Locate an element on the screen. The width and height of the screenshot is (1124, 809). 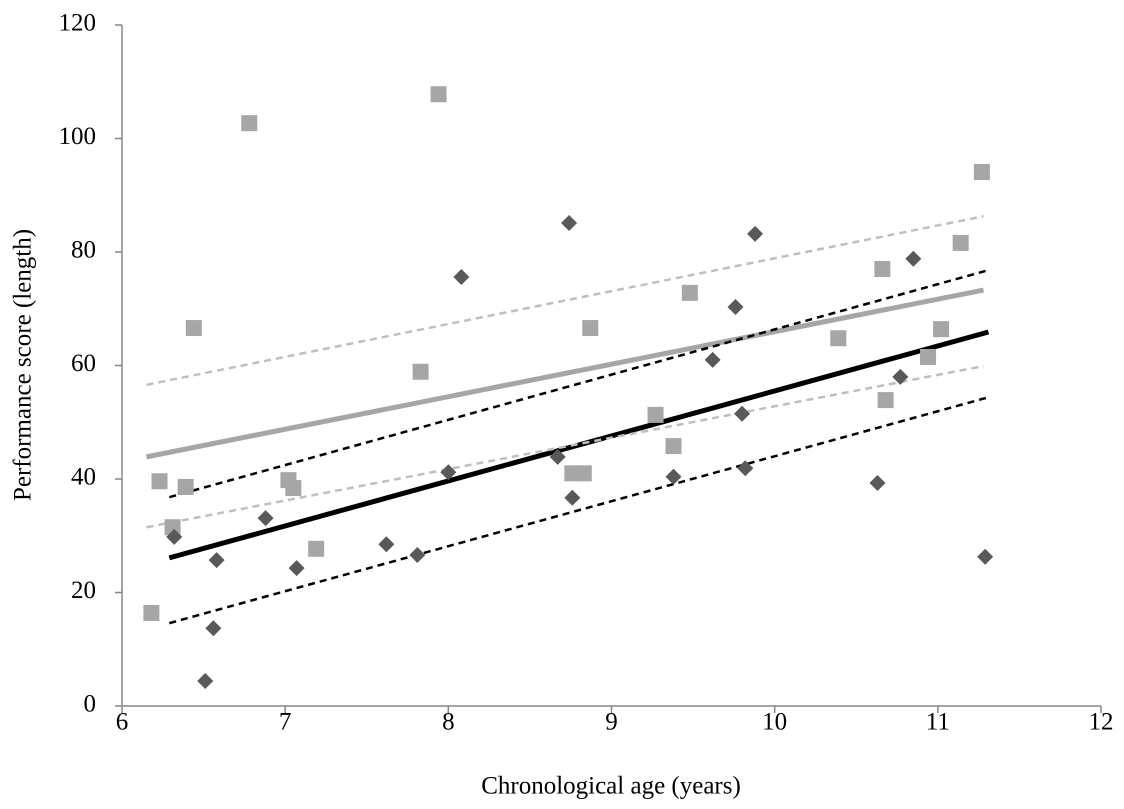
x-tick-label: 10 is located at coordinates (774, 722).